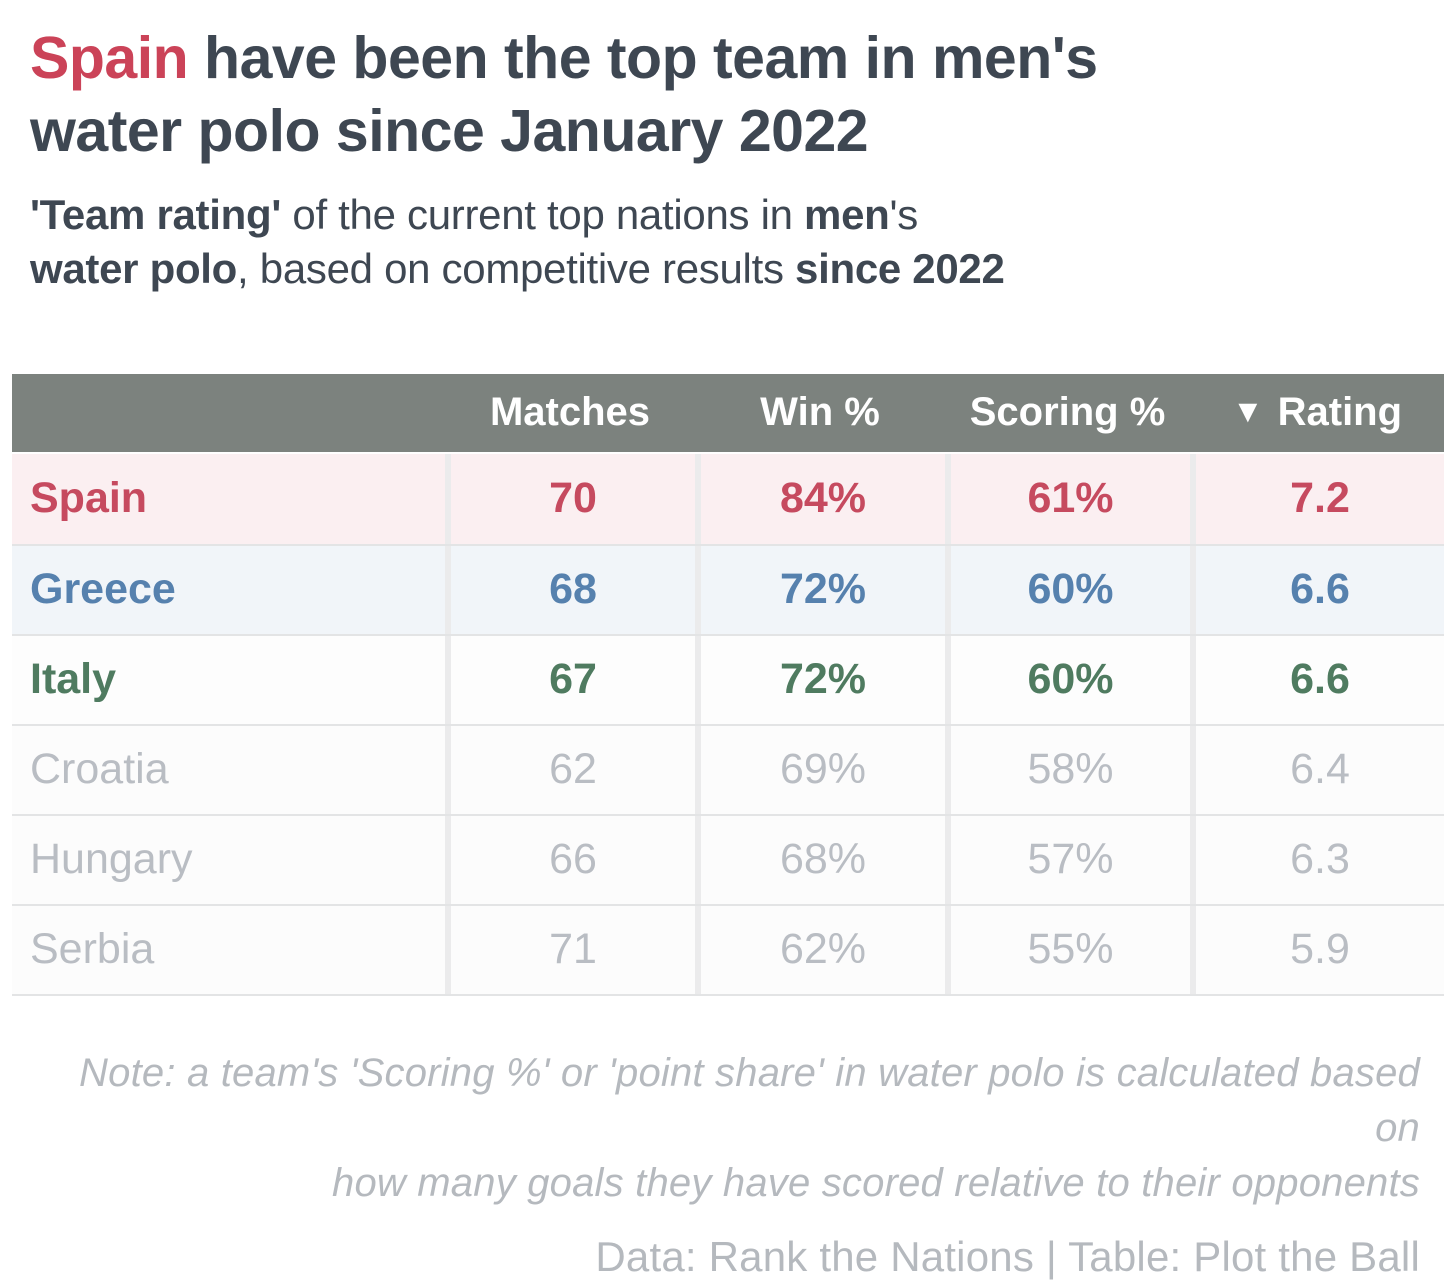 The height and width of the screenshot is (1281, 1456). Describe the element at coordinates (449, 131) in the screenshot. I see `title-line2: water polo since January 2022` at that location.